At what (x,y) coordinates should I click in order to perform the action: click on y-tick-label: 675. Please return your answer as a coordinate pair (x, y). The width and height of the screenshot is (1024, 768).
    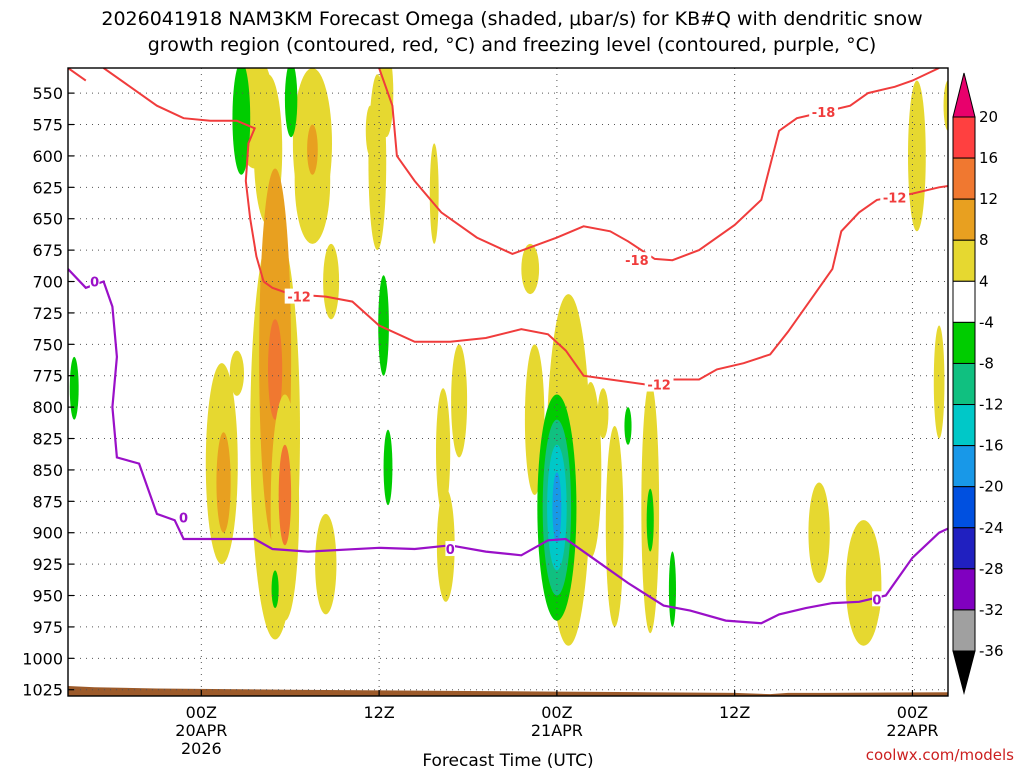
    Looking at the image, I should click on (47, 250).